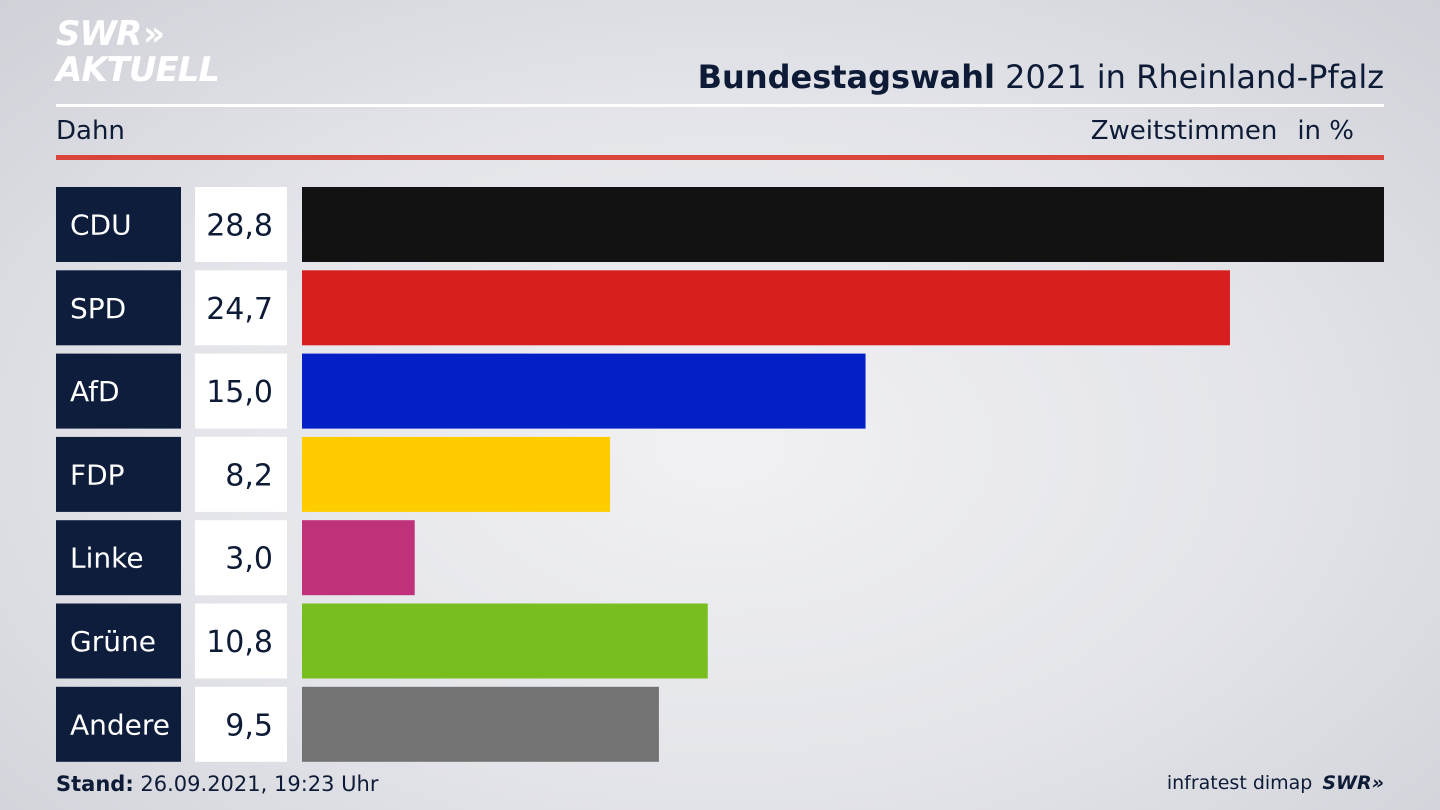 Image resolution: width=1440 pixels, height=810 pixels. What do you see at coordinates (584, 391) in the screenshot?
I see `bar-afd` at bounding box center [584, 391].